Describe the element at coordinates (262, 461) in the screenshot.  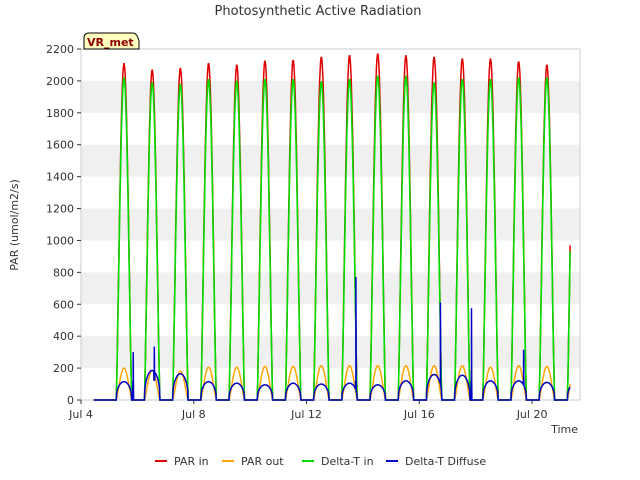
I see `legend-label: PAR out` at that location.